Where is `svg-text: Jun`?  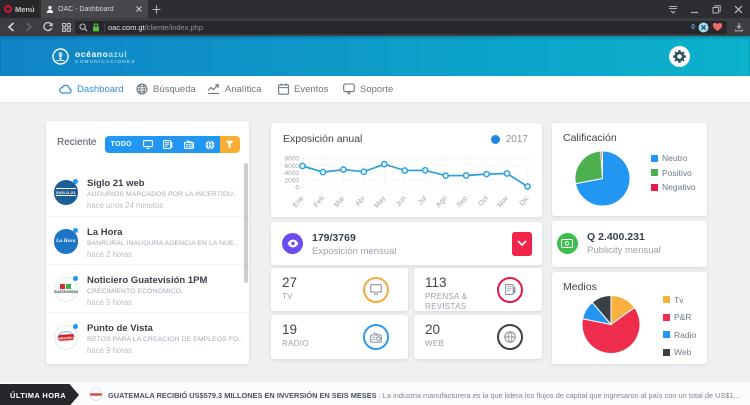 svg-text: Jun is located at coordinates (401, 201).